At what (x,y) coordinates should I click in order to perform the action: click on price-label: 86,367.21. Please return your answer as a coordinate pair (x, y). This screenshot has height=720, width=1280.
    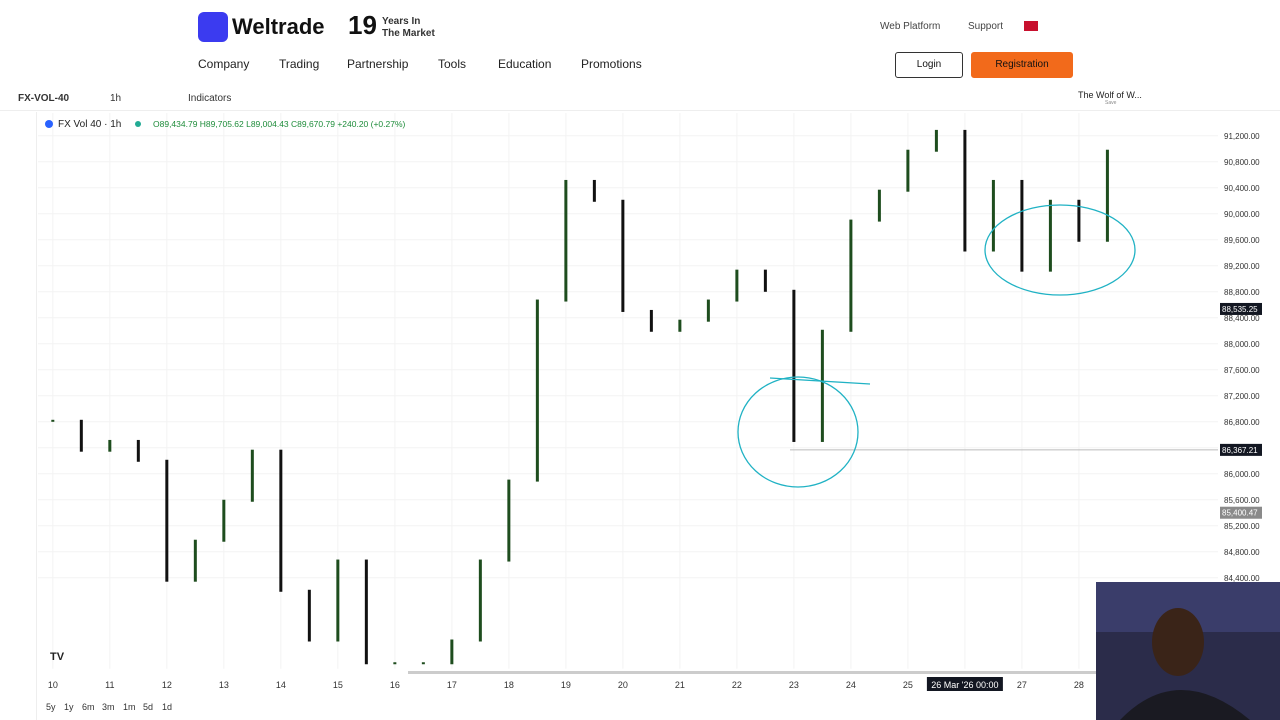
    Looking at the image, I should click on (1240, 450).